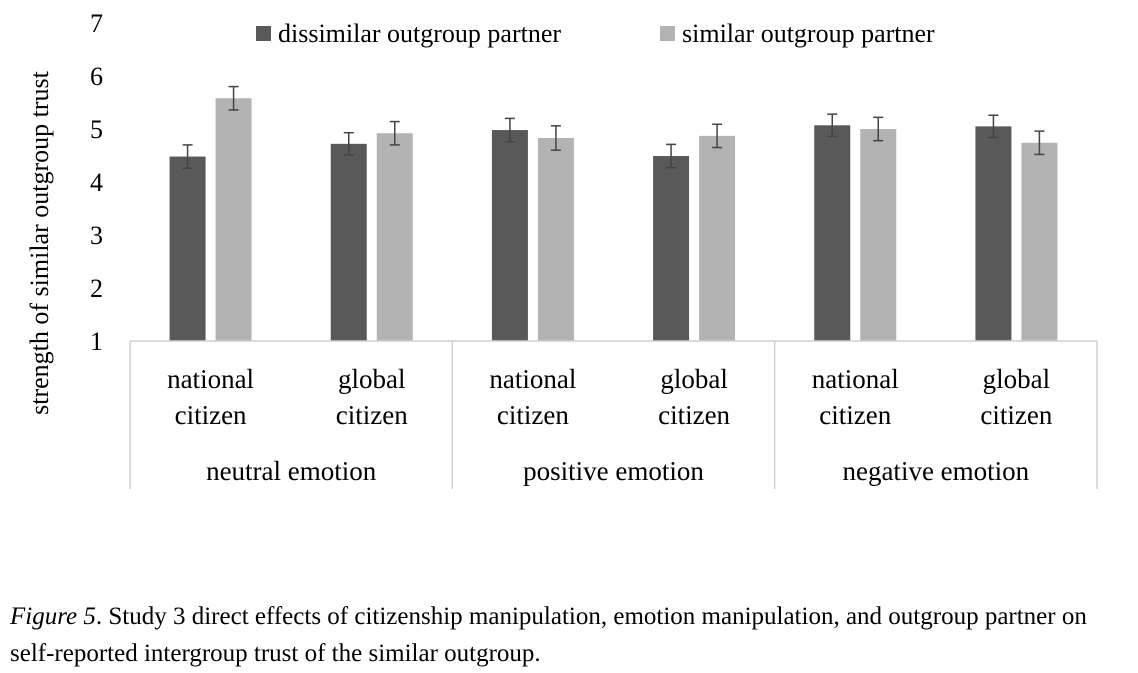 The height and width of the screenshot is (673, 1138). Describe the element at coordinates (808, 33) in the screenshot. I see `legend-label: similar outgroup partner` at that location.